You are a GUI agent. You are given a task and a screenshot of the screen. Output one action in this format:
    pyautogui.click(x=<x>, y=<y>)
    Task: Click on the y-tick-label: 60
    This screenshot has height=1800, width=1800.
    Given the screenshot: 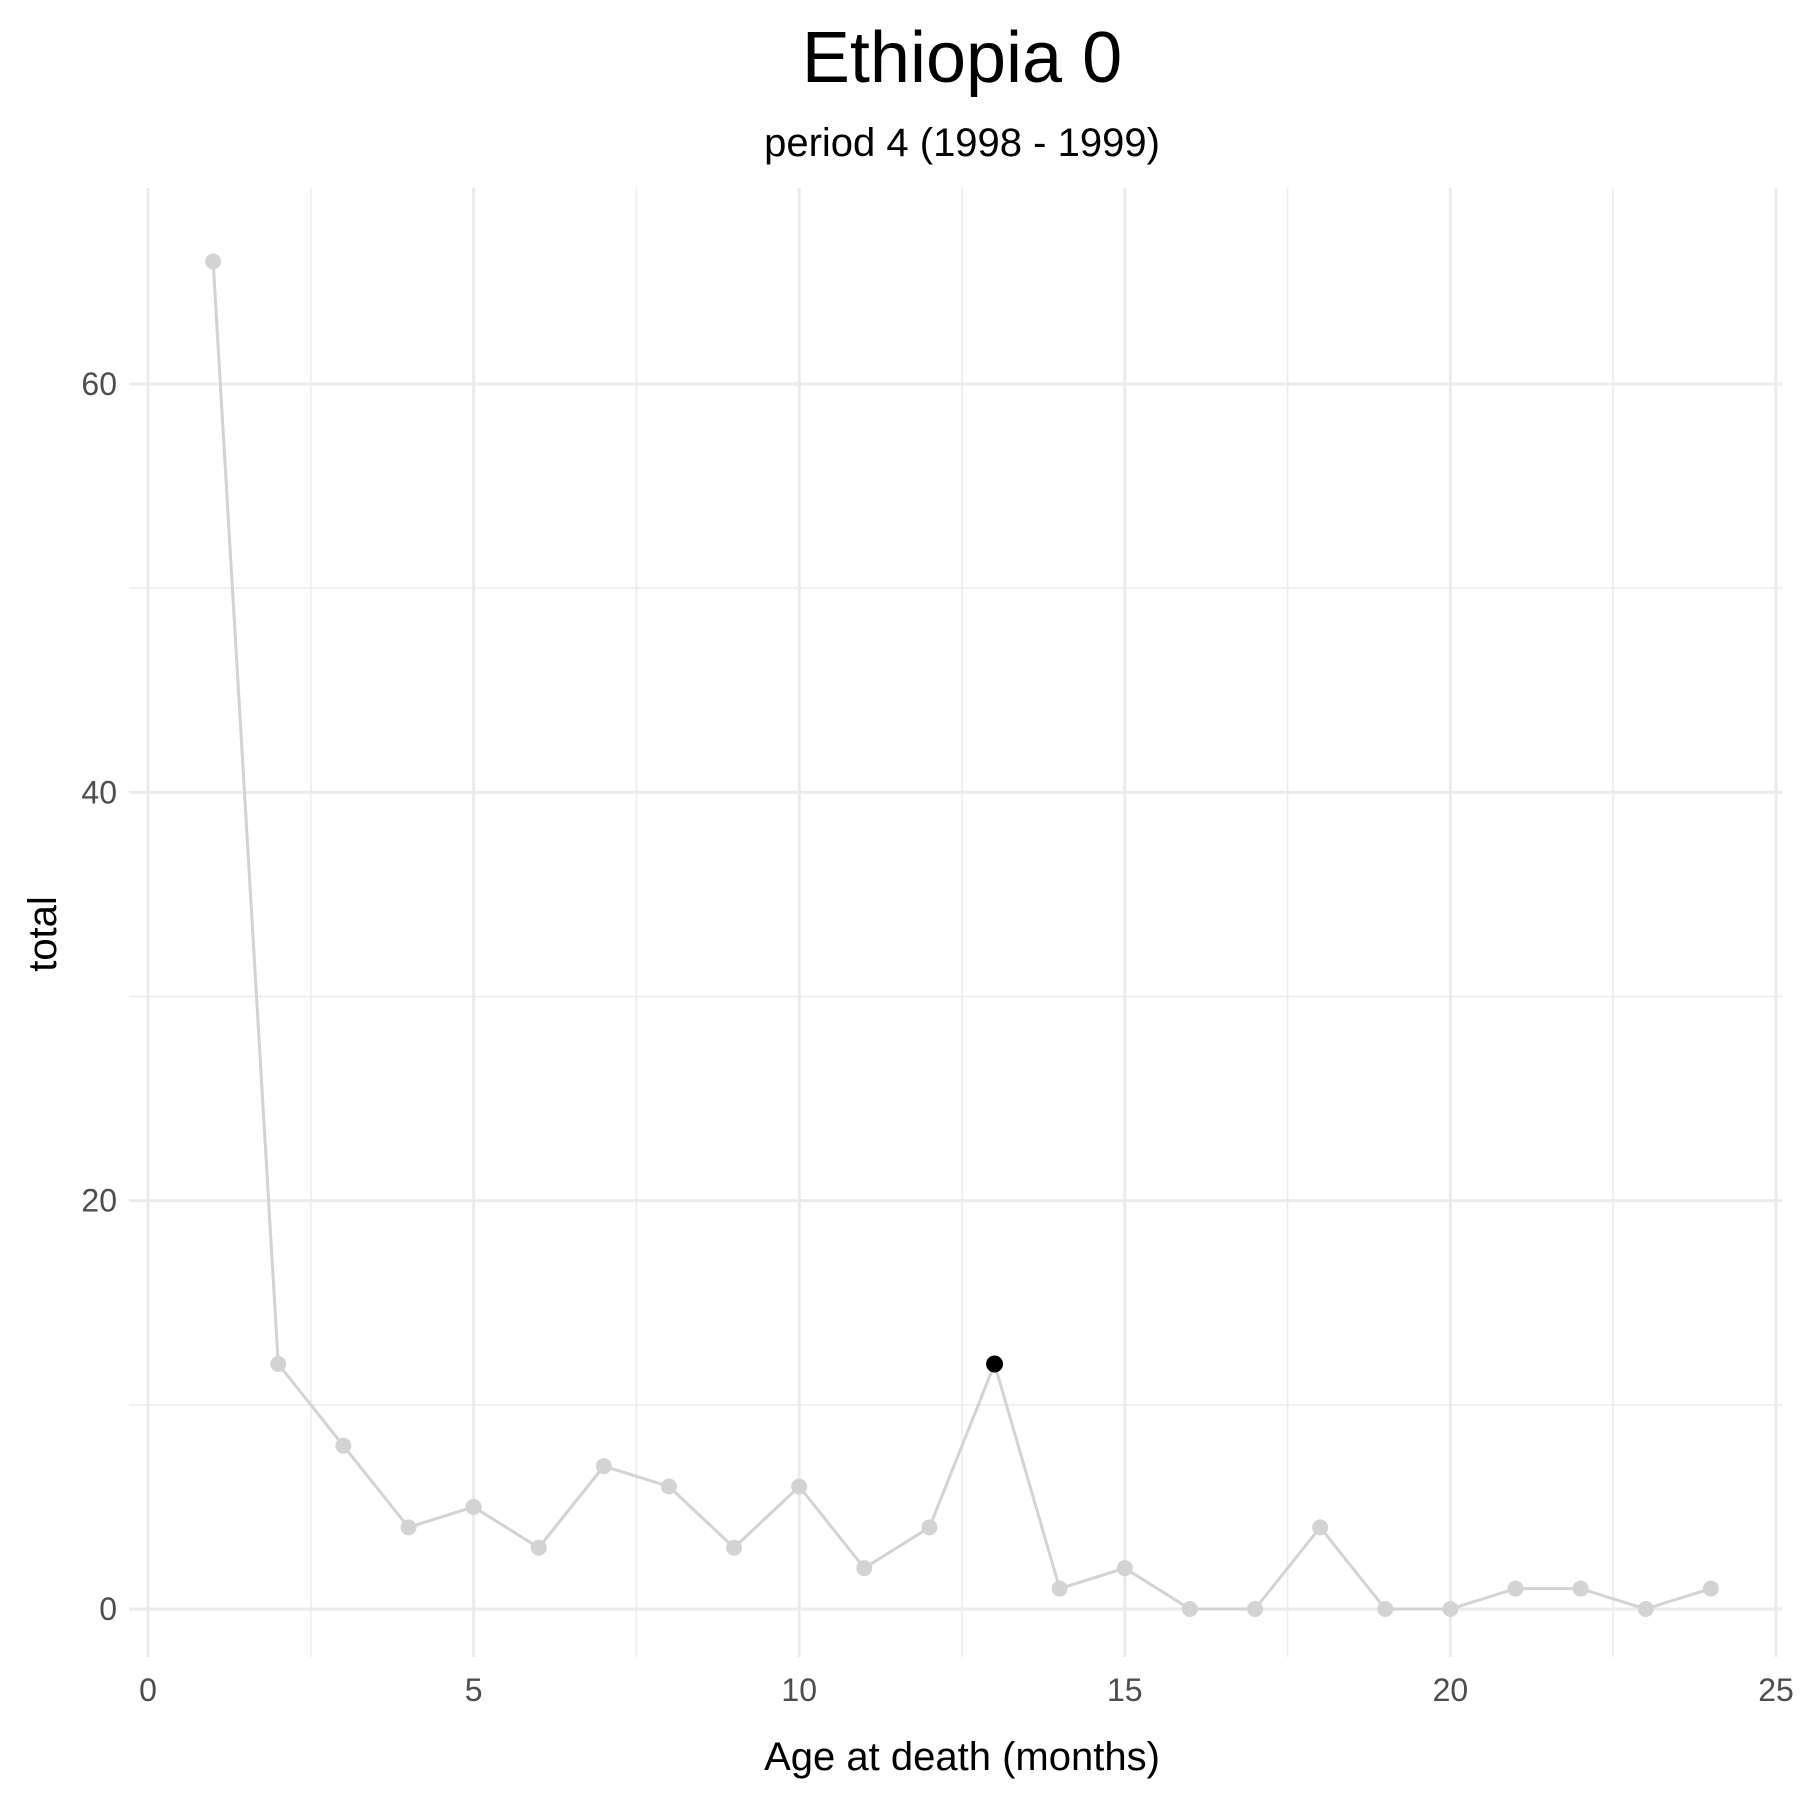 What is the action you would take?
    pyautogui.click(x=99, y=384)
    